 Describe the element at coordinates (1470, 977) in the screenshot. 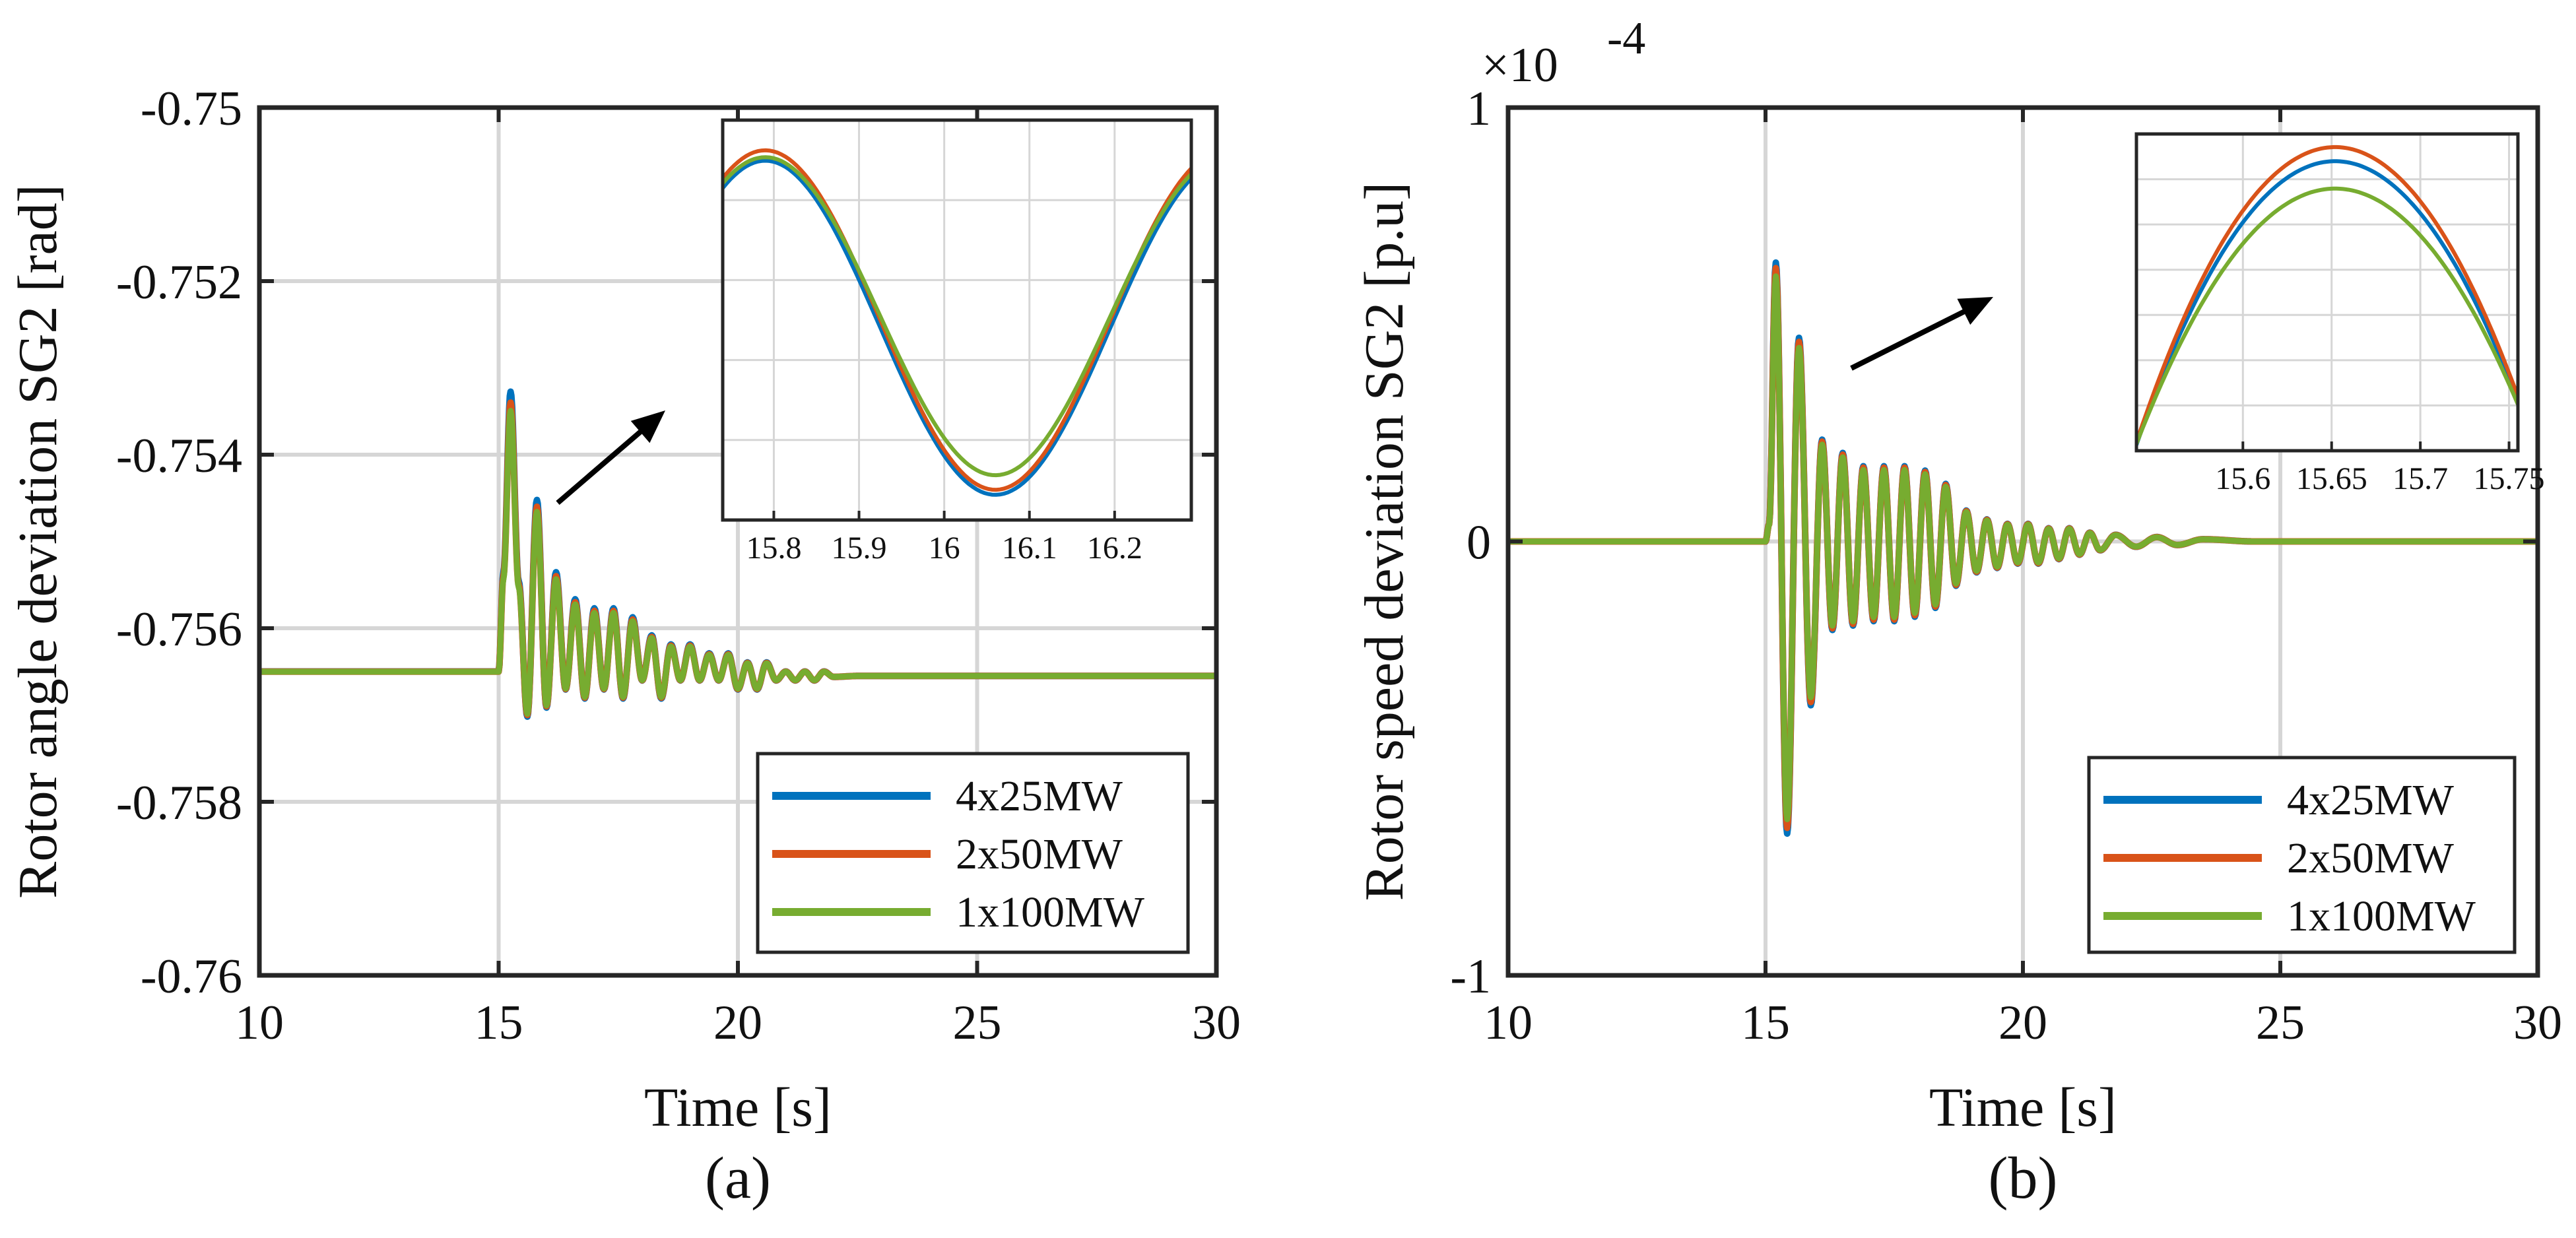

I see `y-tick-label: -1` at that location.